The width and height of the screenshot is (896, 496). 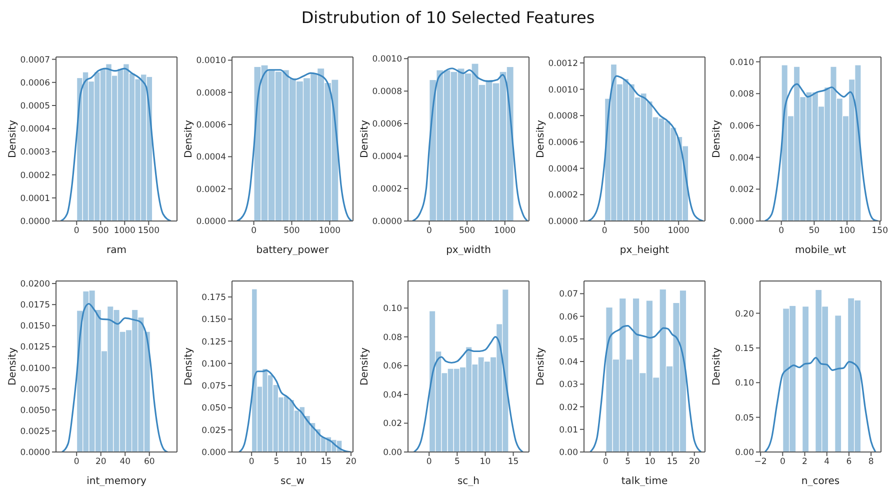 What do you see at coordinates (35, 107) in the screenshot?
I see `y-tick-label: 0.0005` at bounding box center [35, 107].